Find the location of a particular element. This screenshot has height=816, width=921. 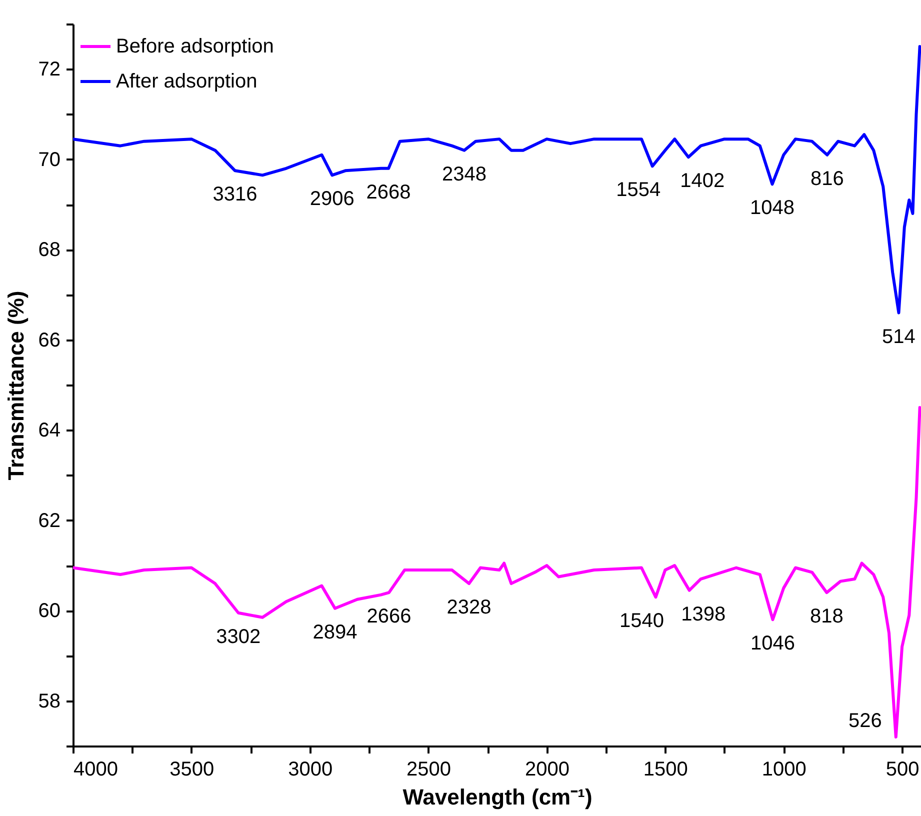

annotation: 526 is located at coordinates (865, 721).